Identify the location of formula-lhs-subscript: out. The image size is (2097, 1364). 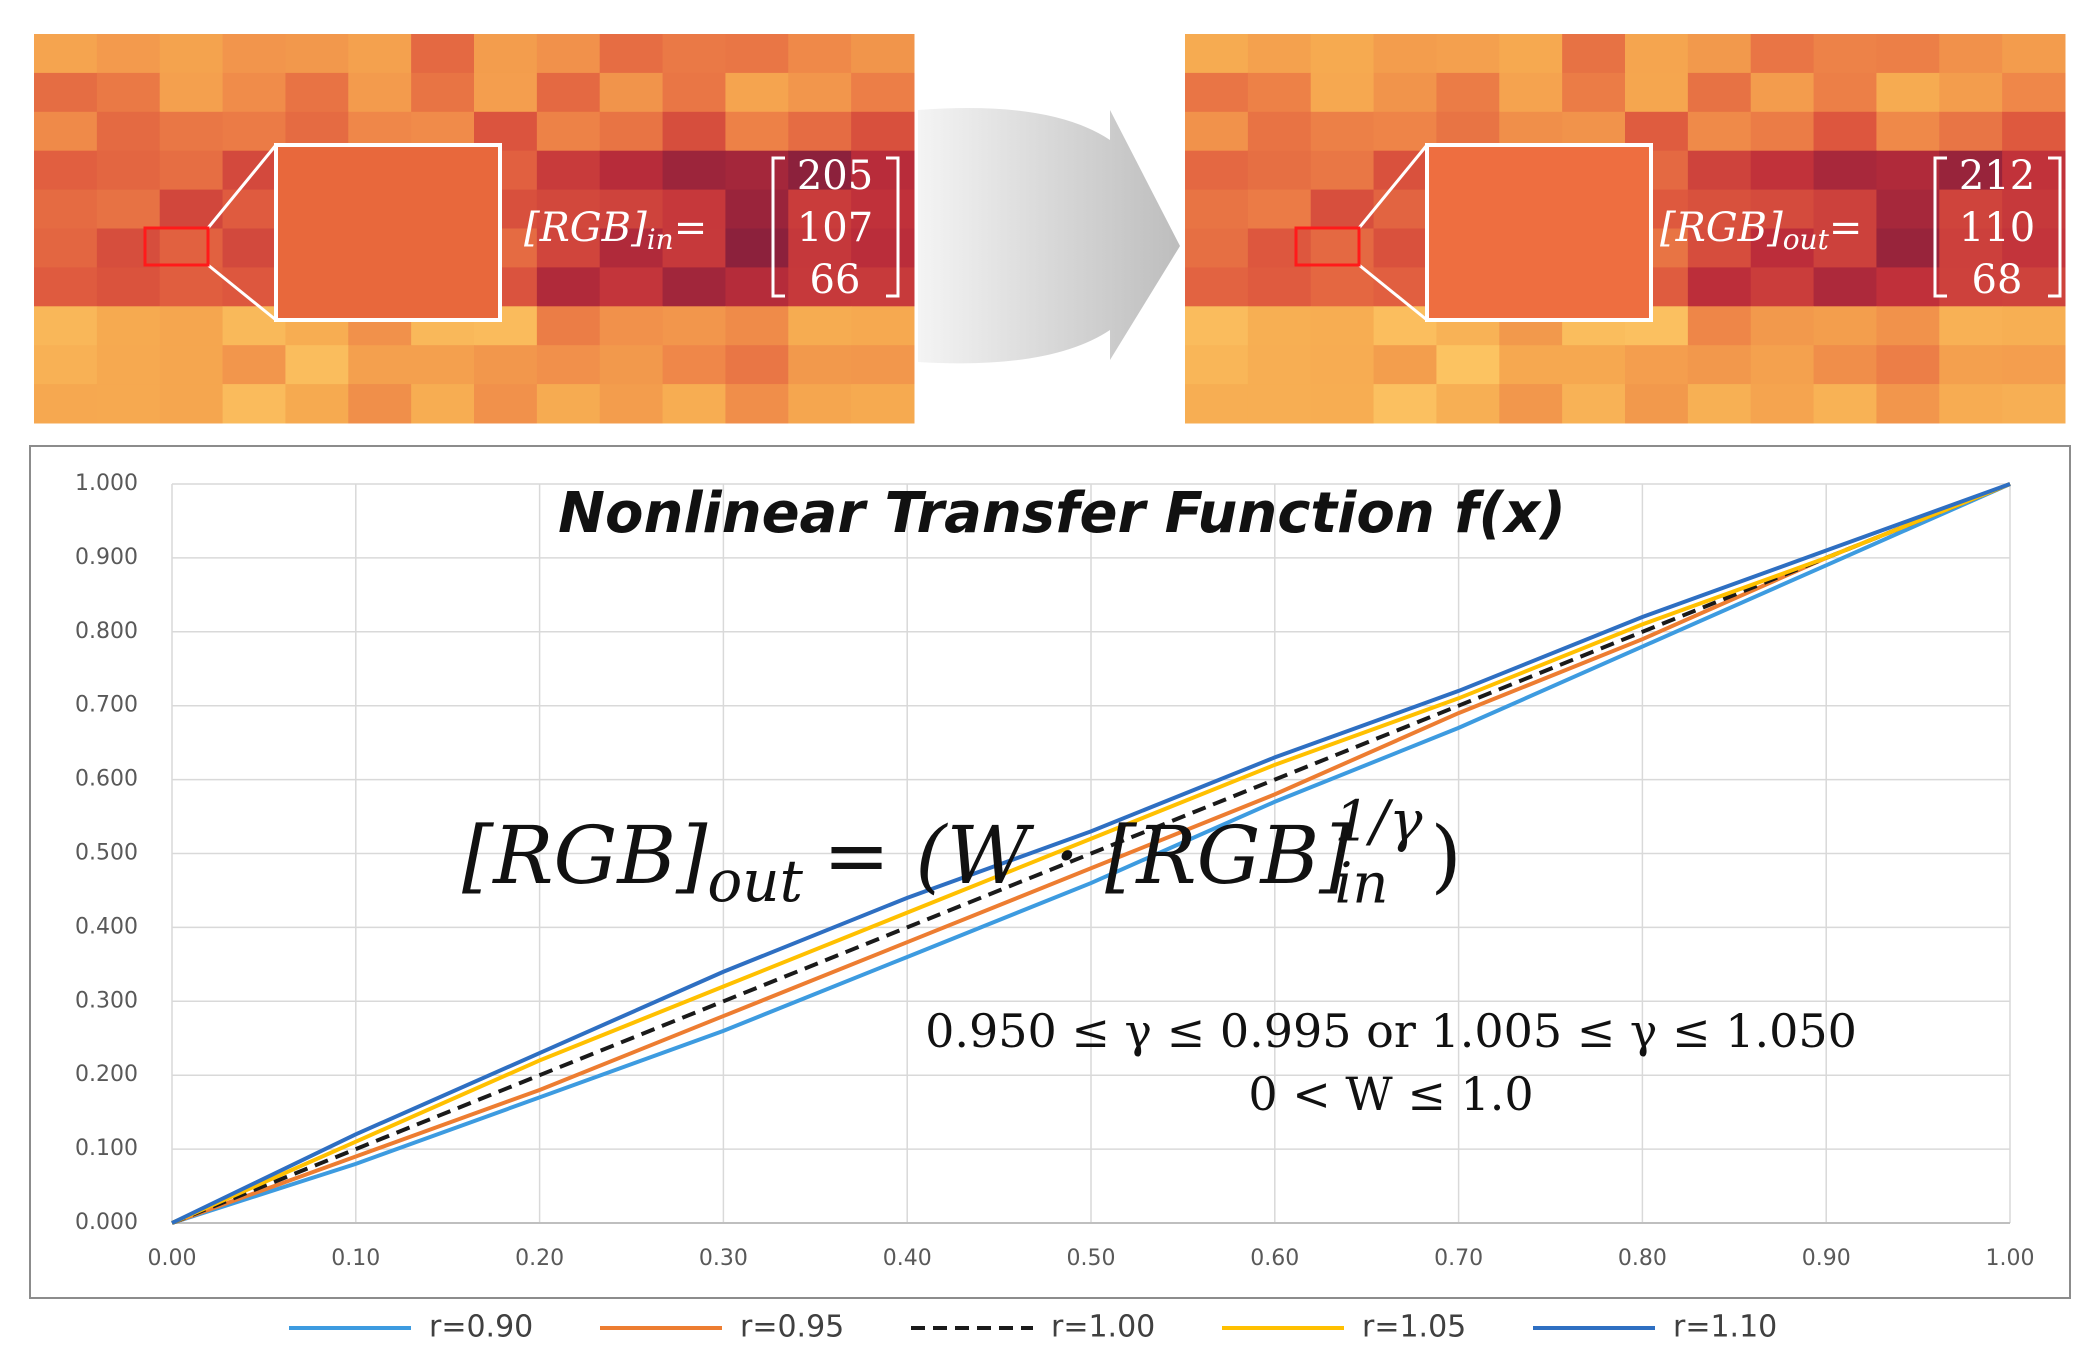
(755, 881).